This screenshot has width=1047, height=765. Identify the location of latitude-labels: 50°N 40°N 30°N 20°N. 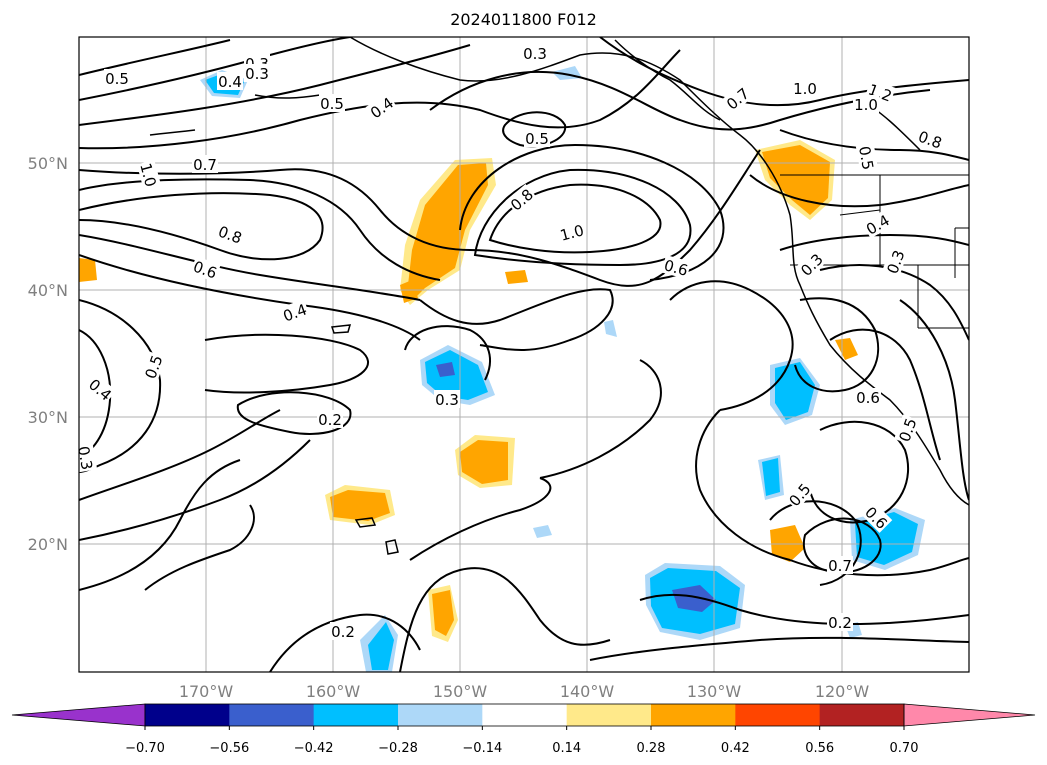
(48, 354).